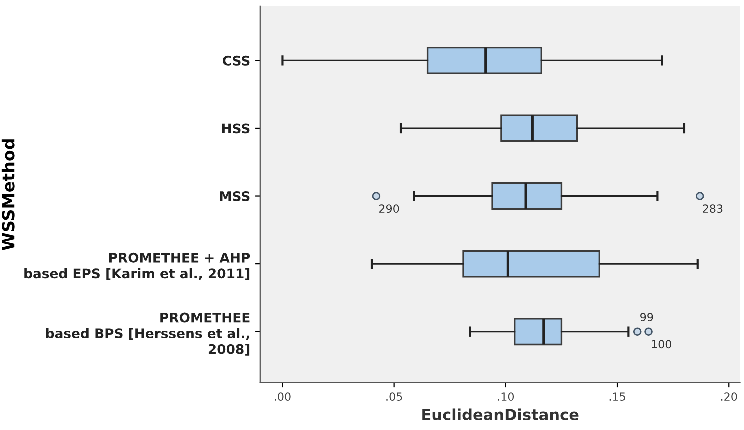  What do you see at coordinates (394, 397) in the screenshot?
I see `x-tick-label: .05` at bounding box center [394, 397].